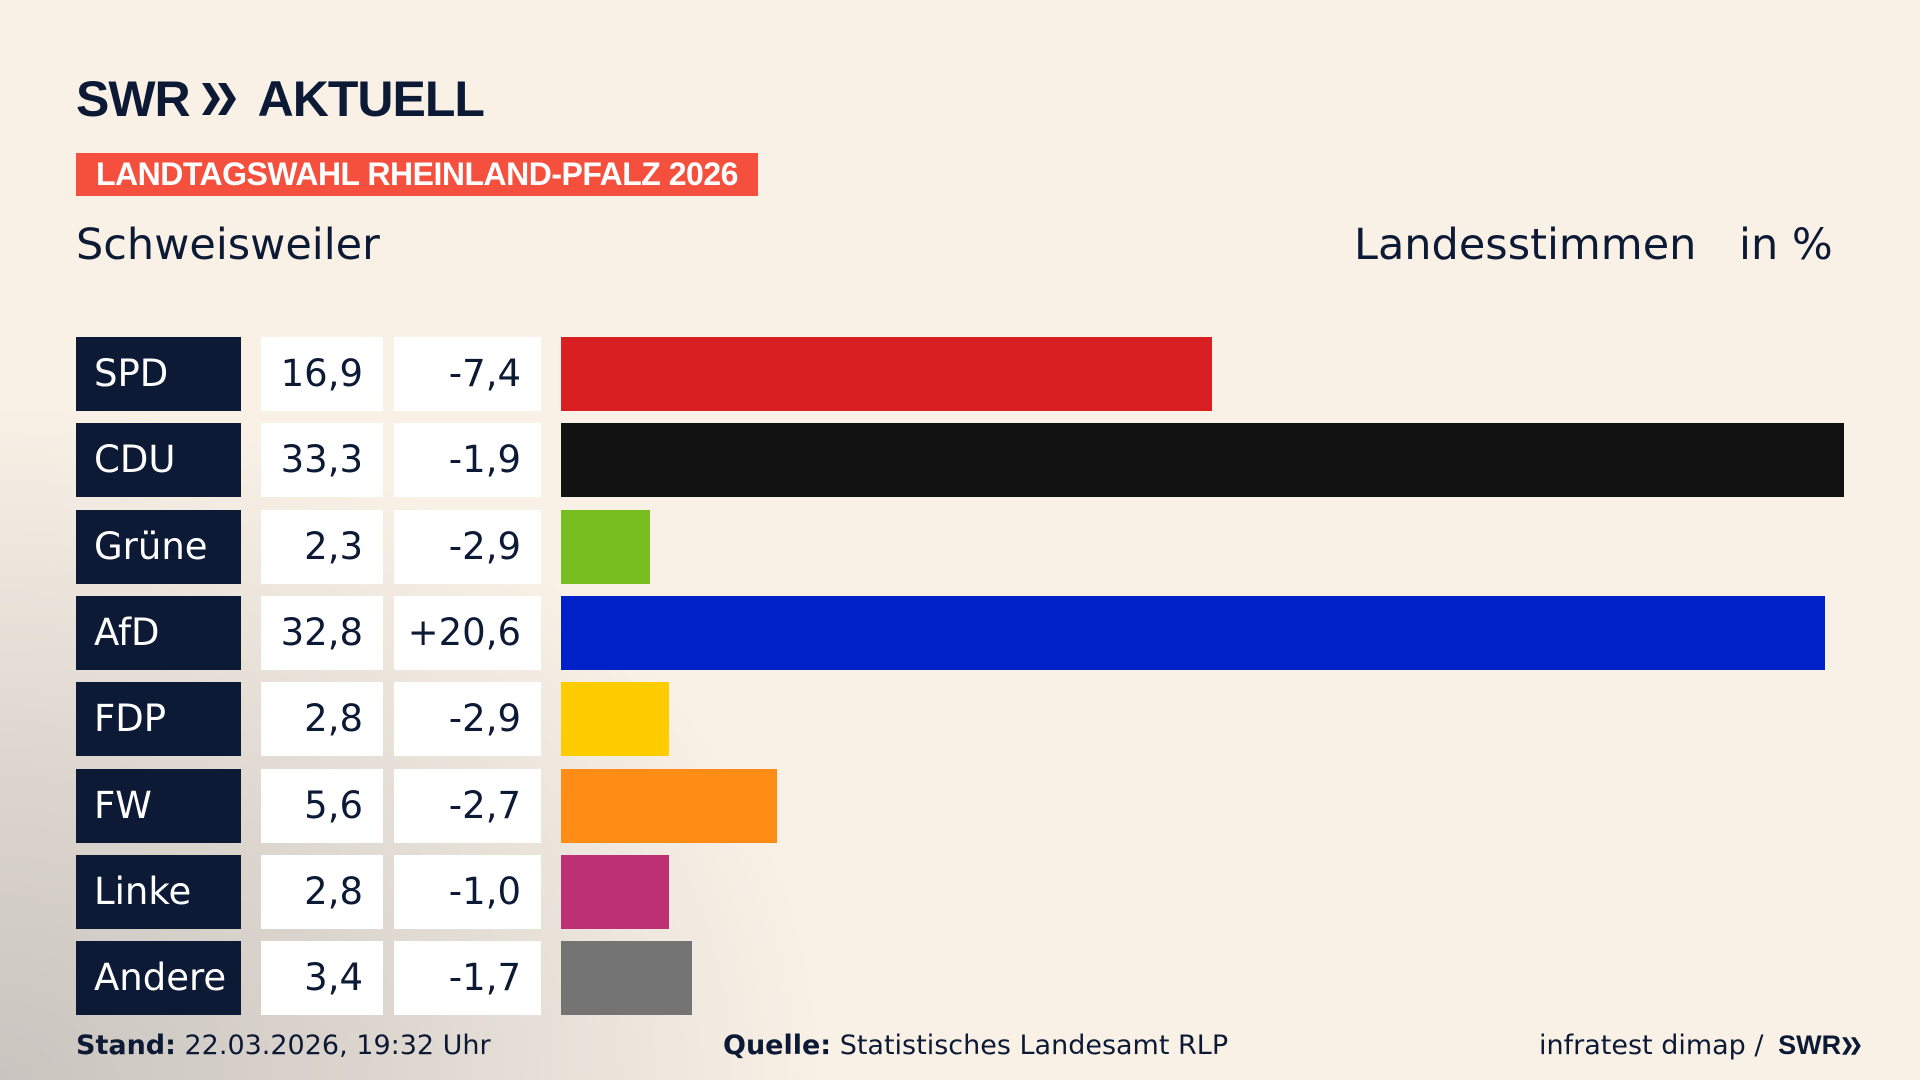  Describe the element at coordinates (228, 245) in the screenshot. I see `place-title: Schweisweiler` at that location.